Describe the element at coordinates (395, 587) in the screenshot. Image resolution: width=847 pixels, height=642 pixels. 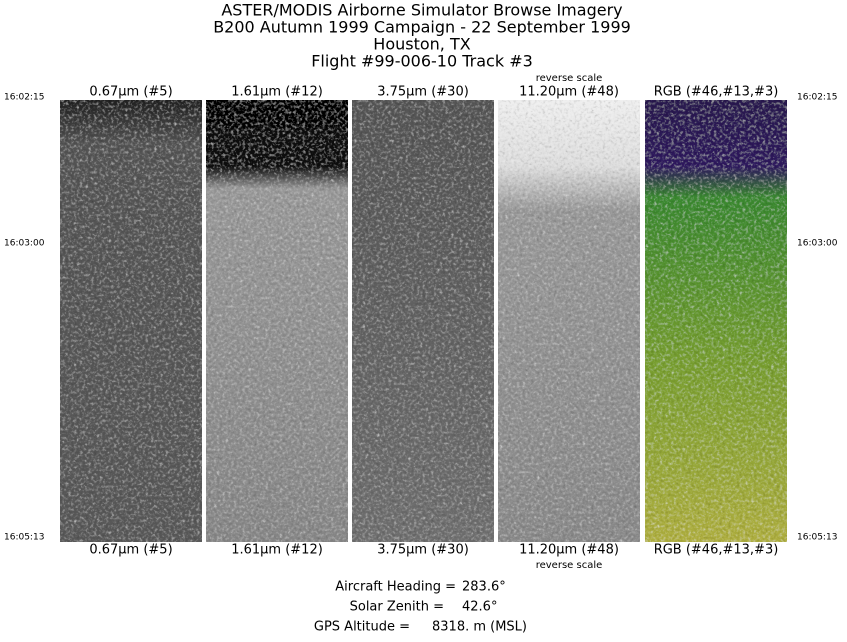
I see `footer-label: Aircraft Heading =` at that location.